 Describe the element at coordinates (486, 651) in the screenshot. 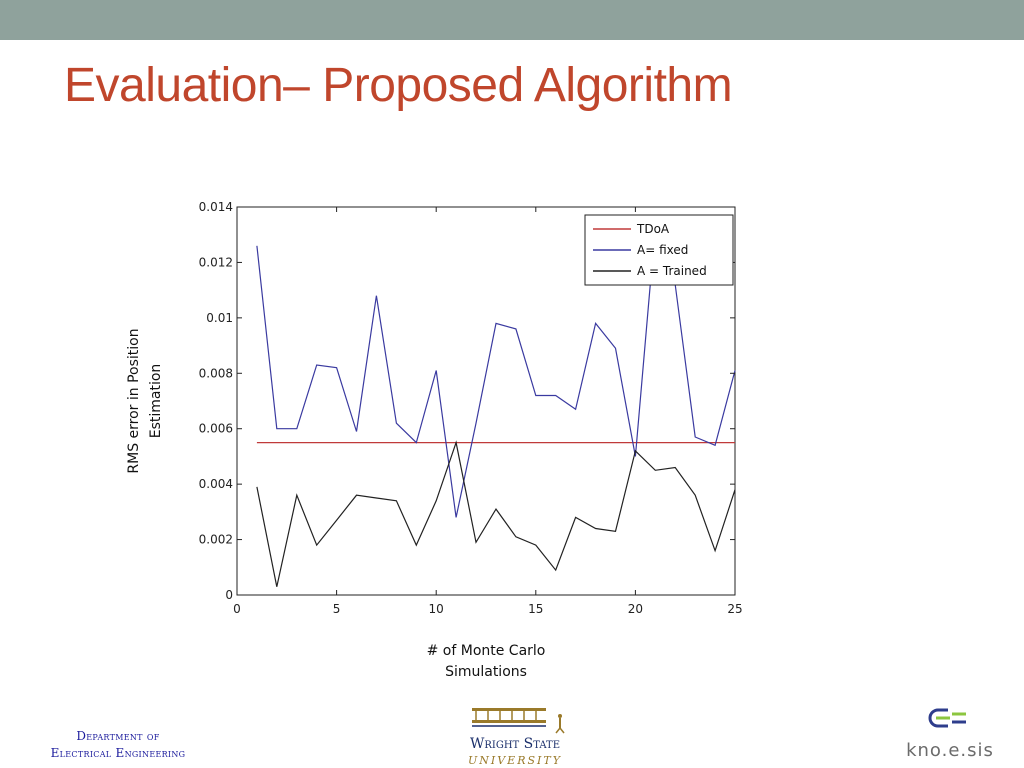

I see `x-axis-label: # of Monte Carlo` at that location.